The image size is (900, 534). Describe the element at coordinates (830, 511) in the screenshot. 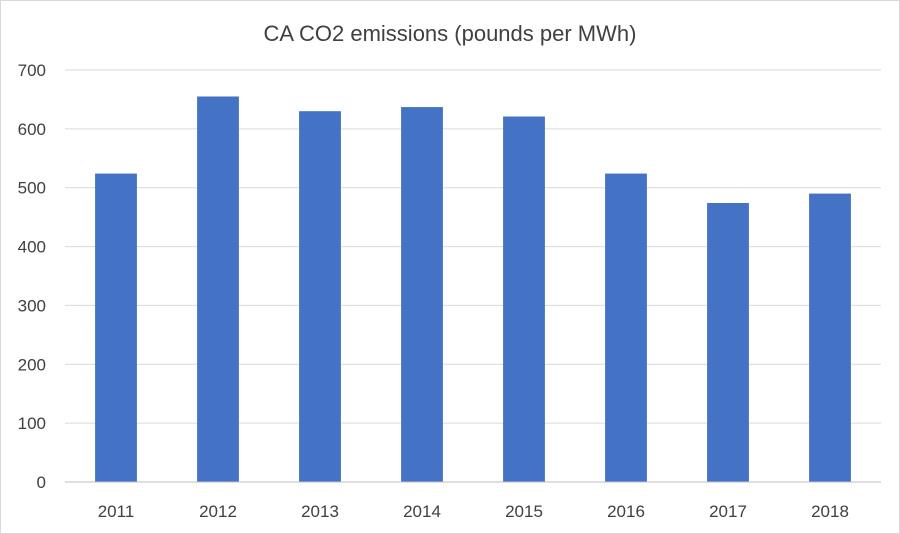

I see `x-tick-label: 2018` at that location.